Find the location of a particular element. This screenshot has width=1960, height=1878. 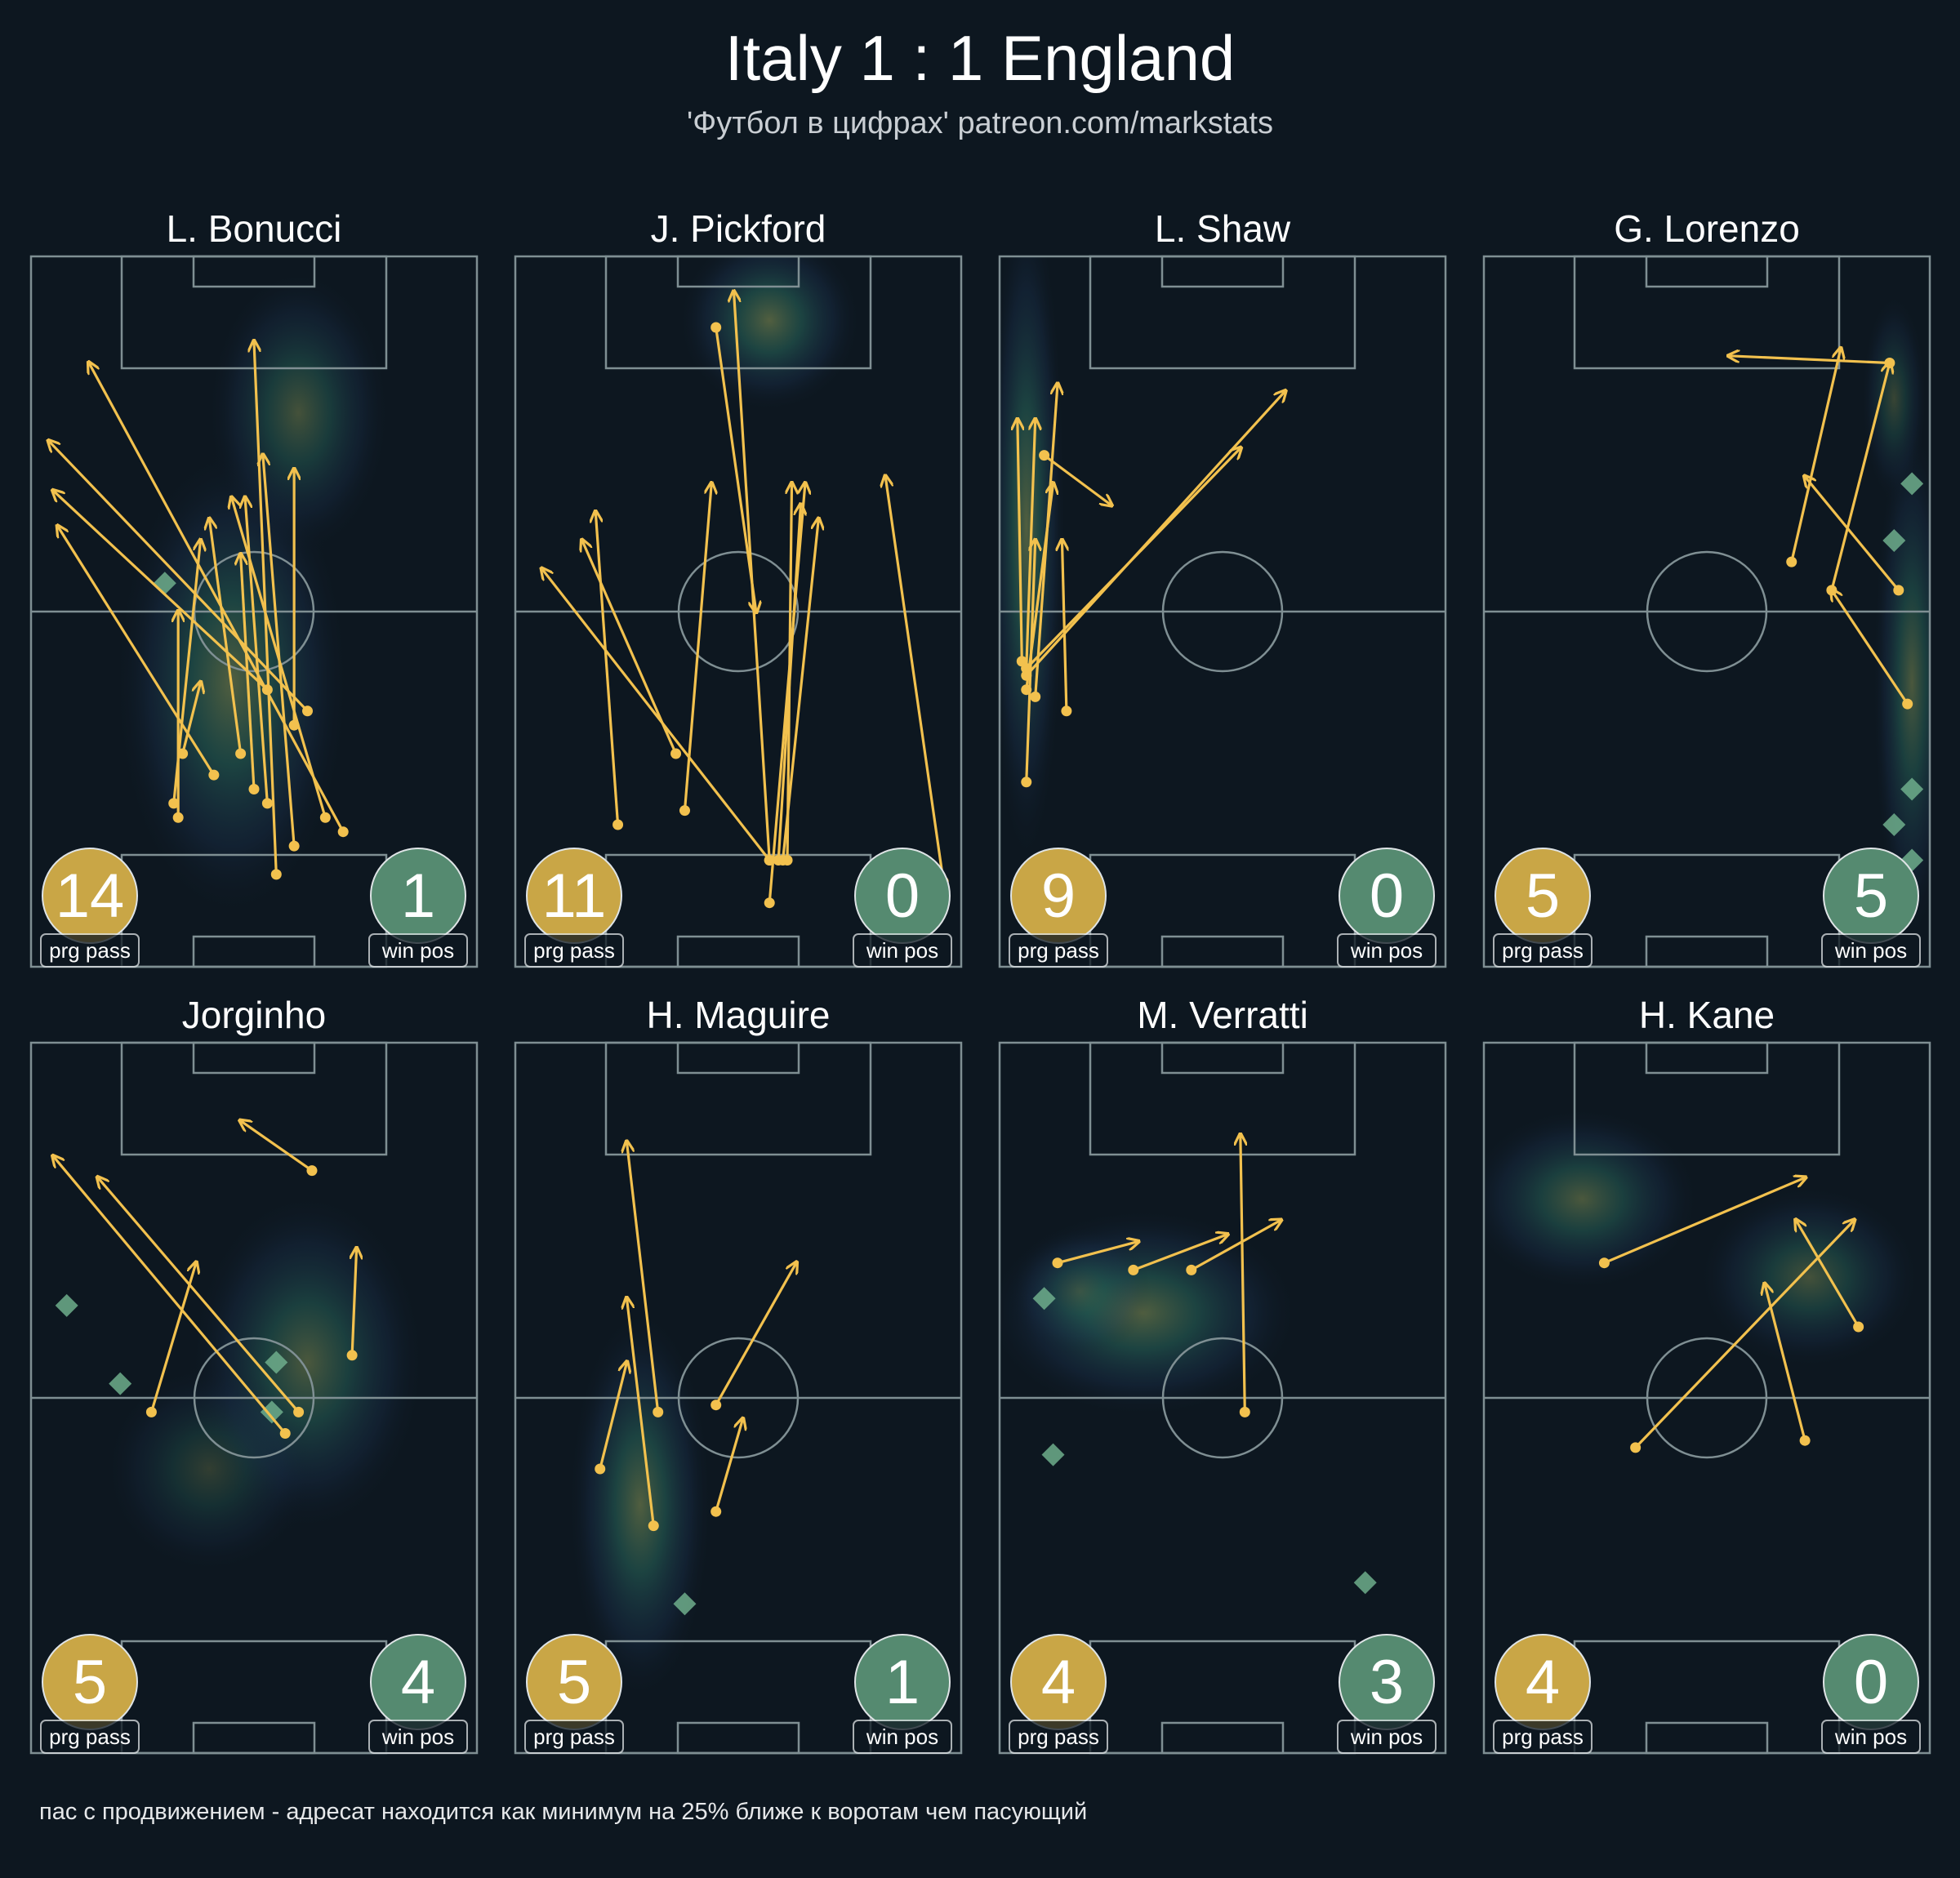

player-name: L. Shaw is located at coordinates (1223, 228).